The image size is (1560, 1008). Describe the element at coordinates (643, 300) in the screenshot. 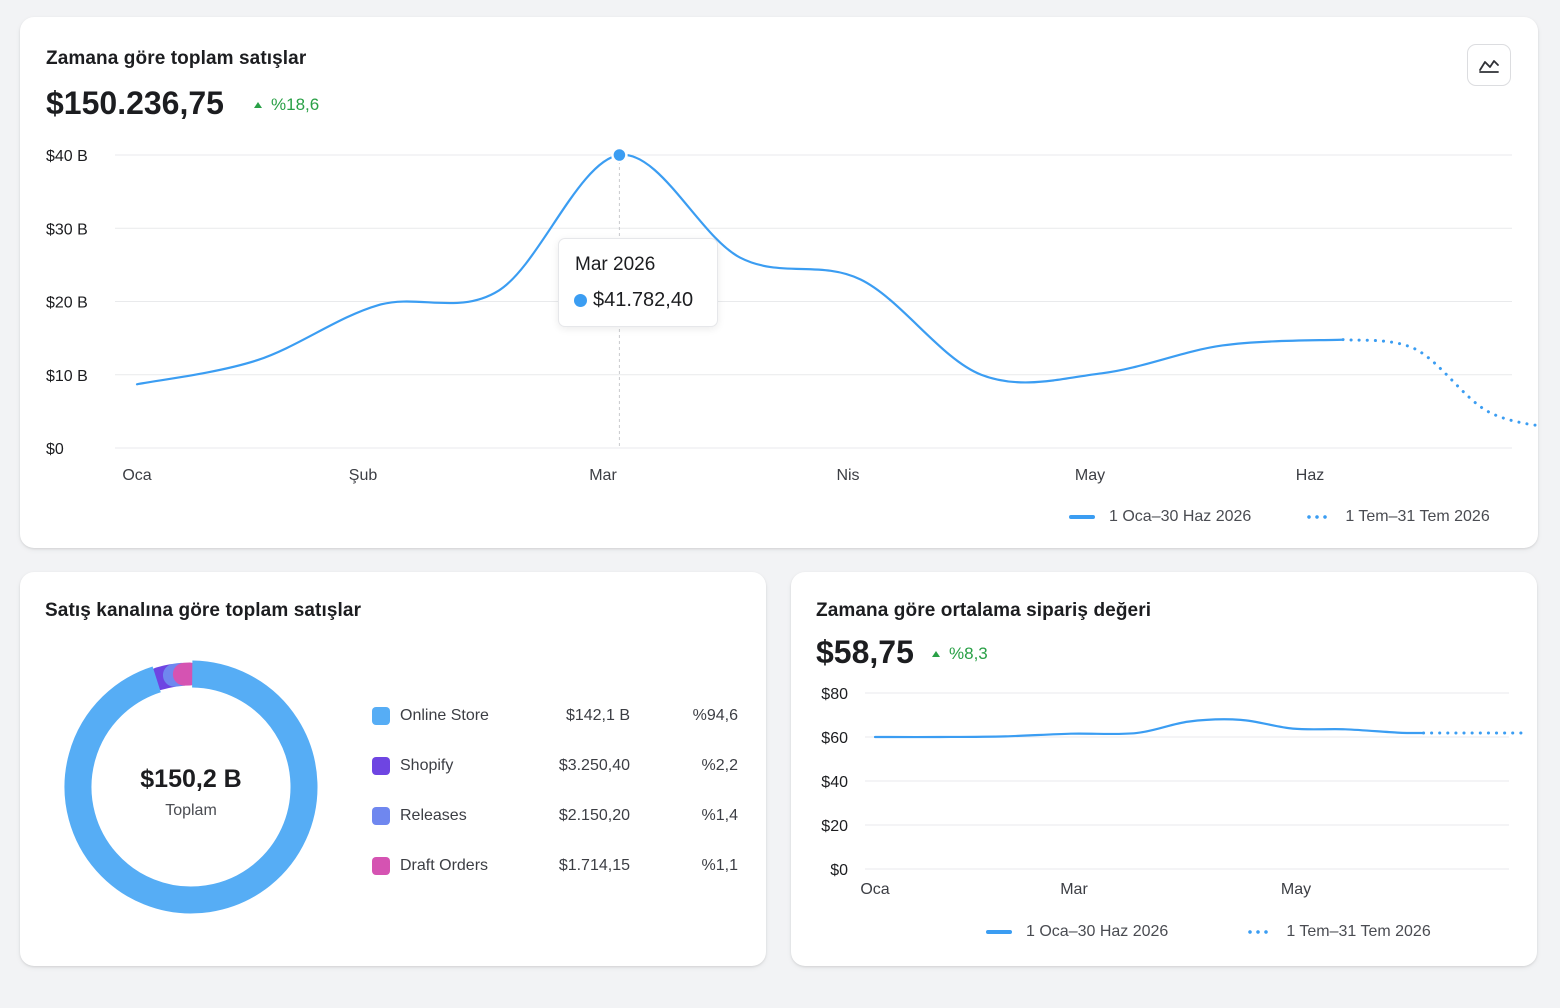

I see `tooltip-value: $41.782,40` at that location.